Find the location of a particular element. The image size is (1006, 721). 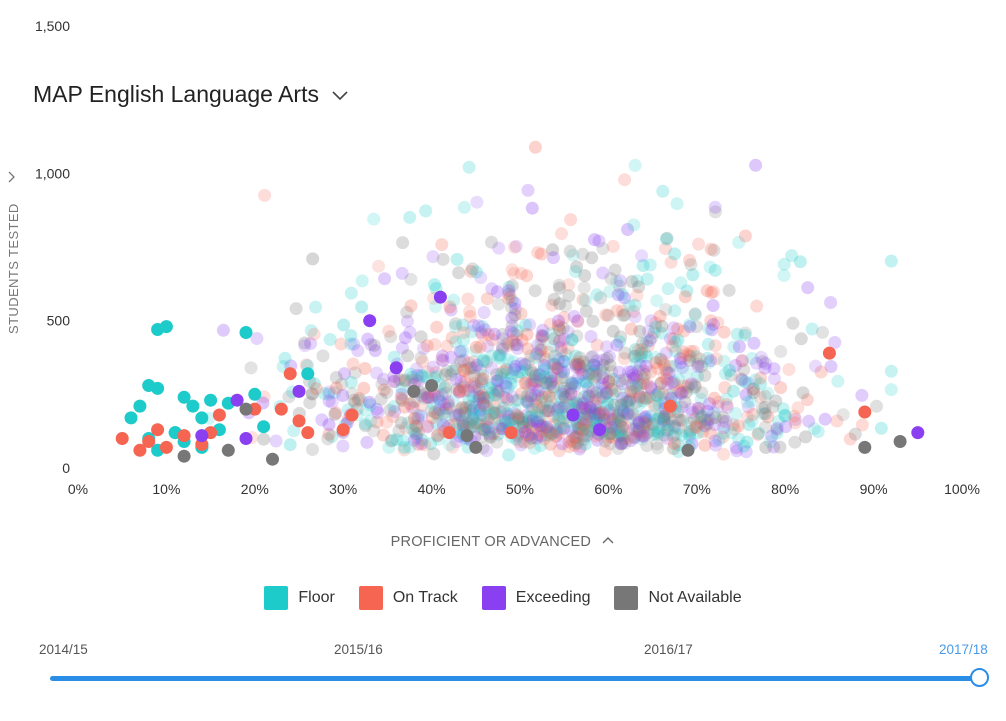

slider-thumb is located at coordinates (979, 677).